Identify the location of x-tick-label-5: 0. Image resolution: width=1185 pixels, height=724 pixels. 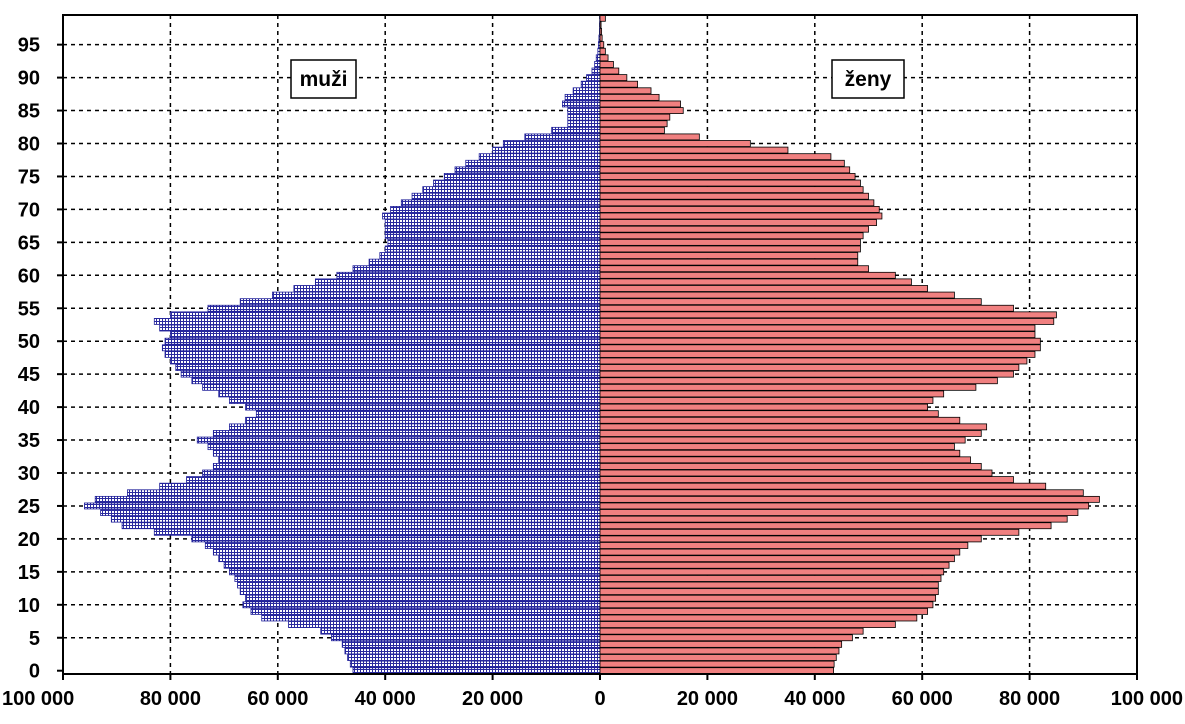
(599, 699).